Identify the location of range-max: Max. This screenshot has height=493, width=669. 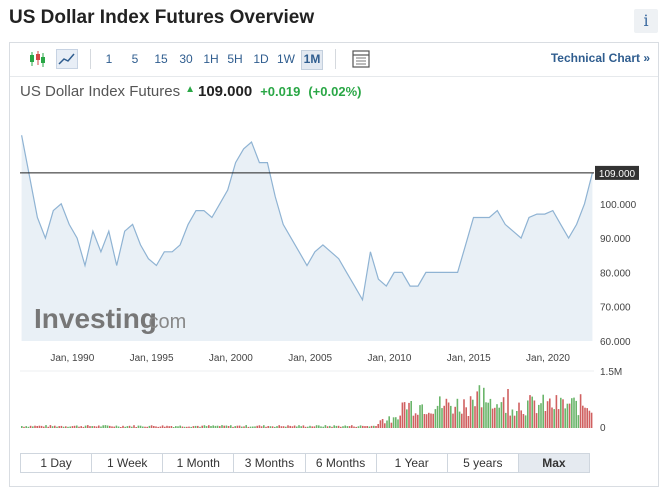
(553, 463).